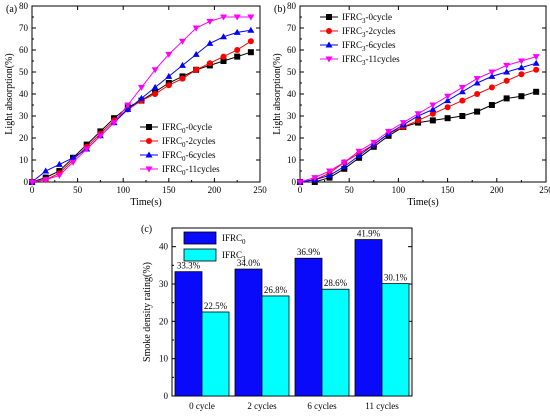 This screenshot has width=550, height=416. I want to click on bar-value-label: 26.8%, so click(276, 290).